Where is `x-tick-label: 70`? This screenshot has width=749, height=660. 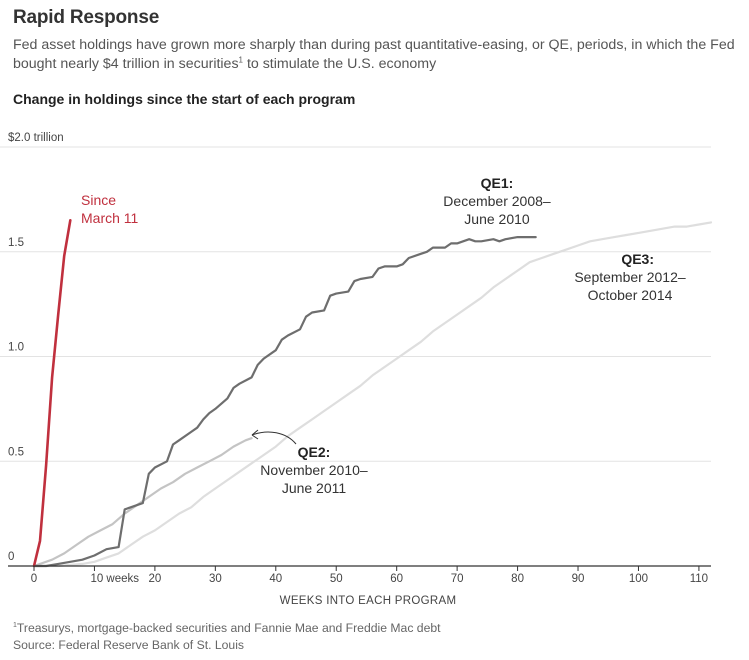 x-tick-label: 70 is located at coordinates (457, 579).